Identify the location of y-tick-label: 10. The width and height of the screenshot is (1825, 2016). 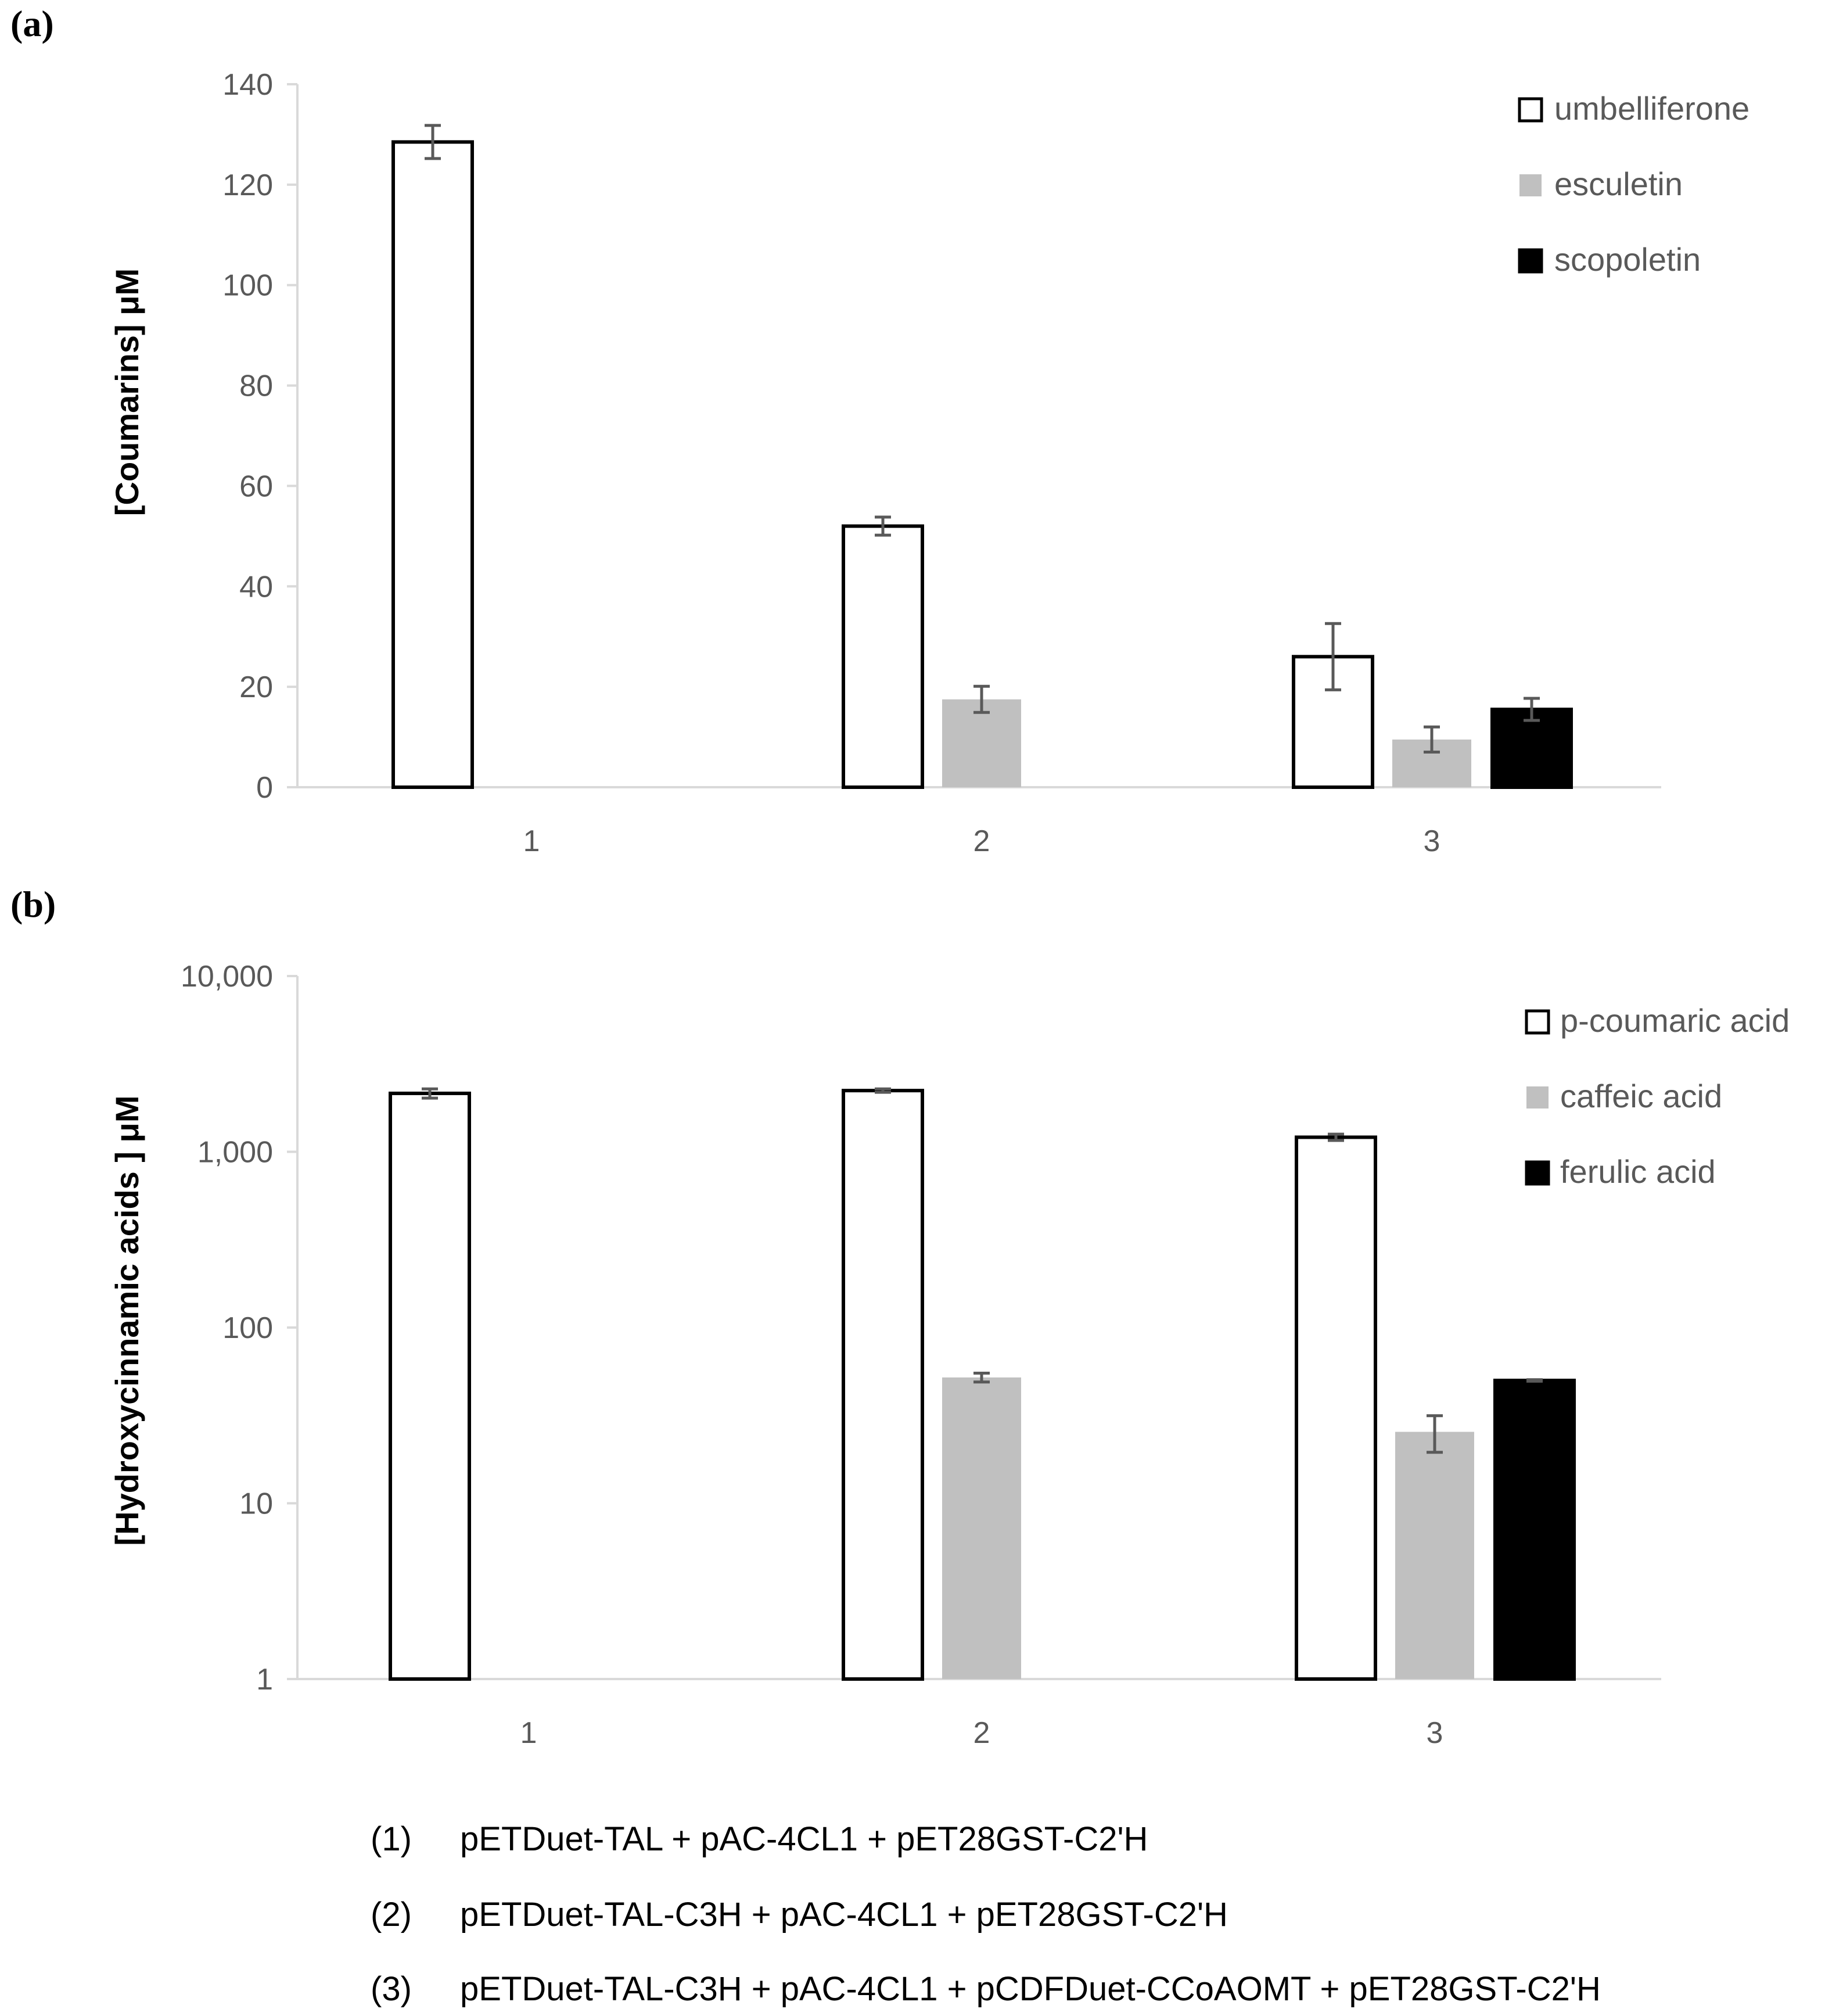
(256, 1504).